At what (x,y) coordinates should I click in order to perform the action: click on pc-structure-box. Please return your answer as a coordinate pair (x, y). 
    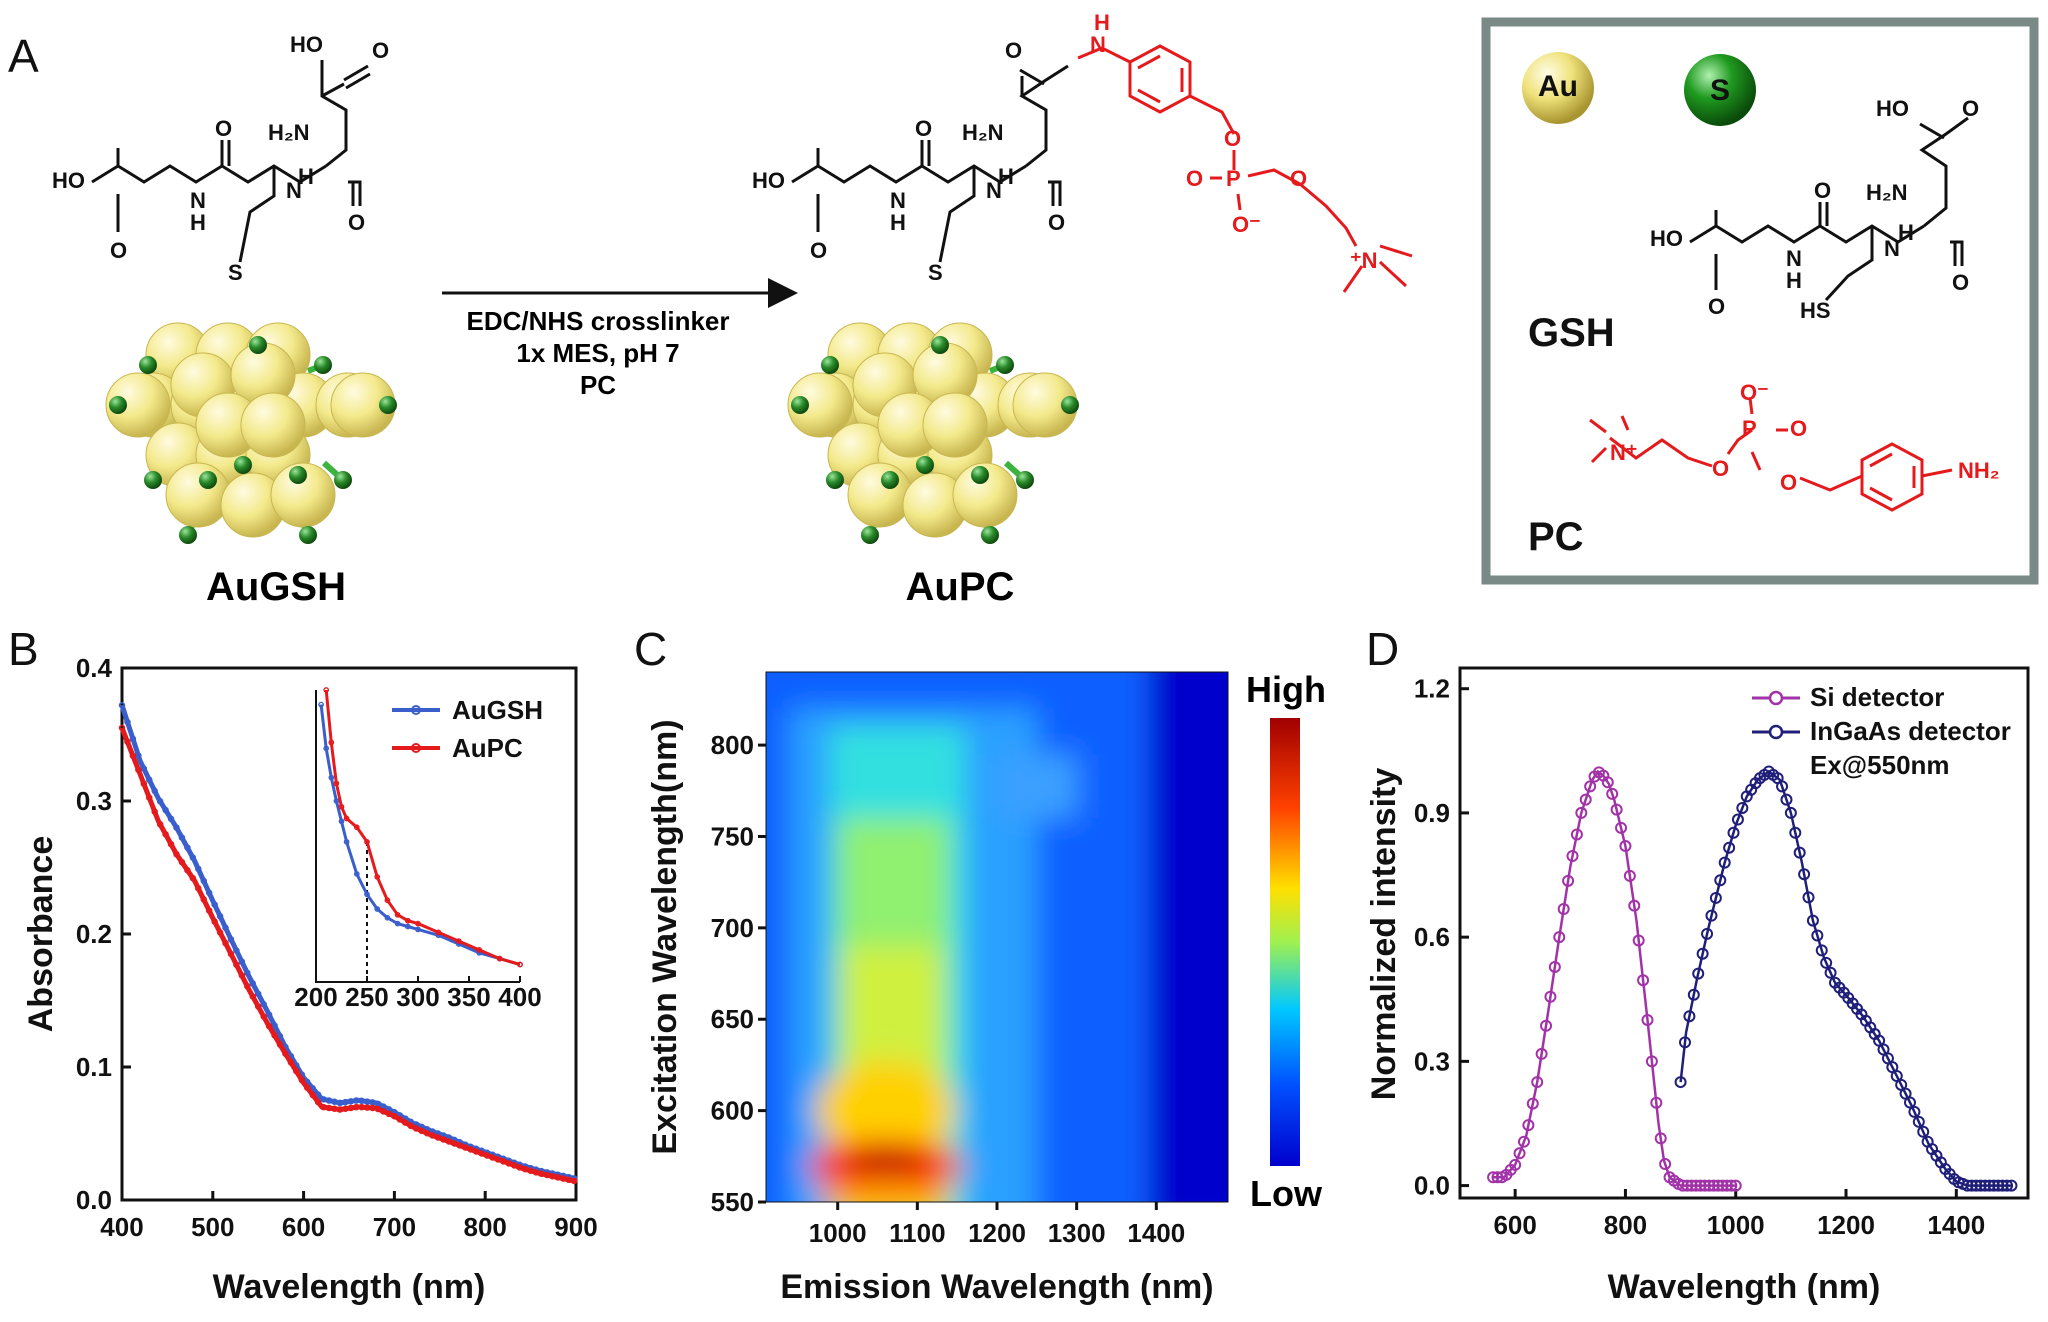
    Looking at the image, I should click on (1771, 454).